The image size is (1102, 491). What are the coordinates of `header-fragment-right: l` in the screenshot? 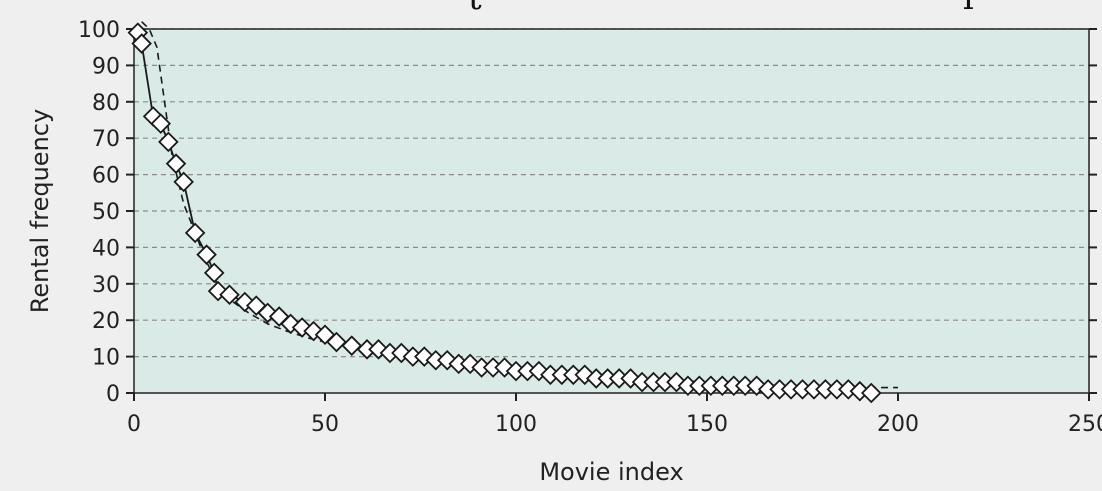 It's located at (968, 9).